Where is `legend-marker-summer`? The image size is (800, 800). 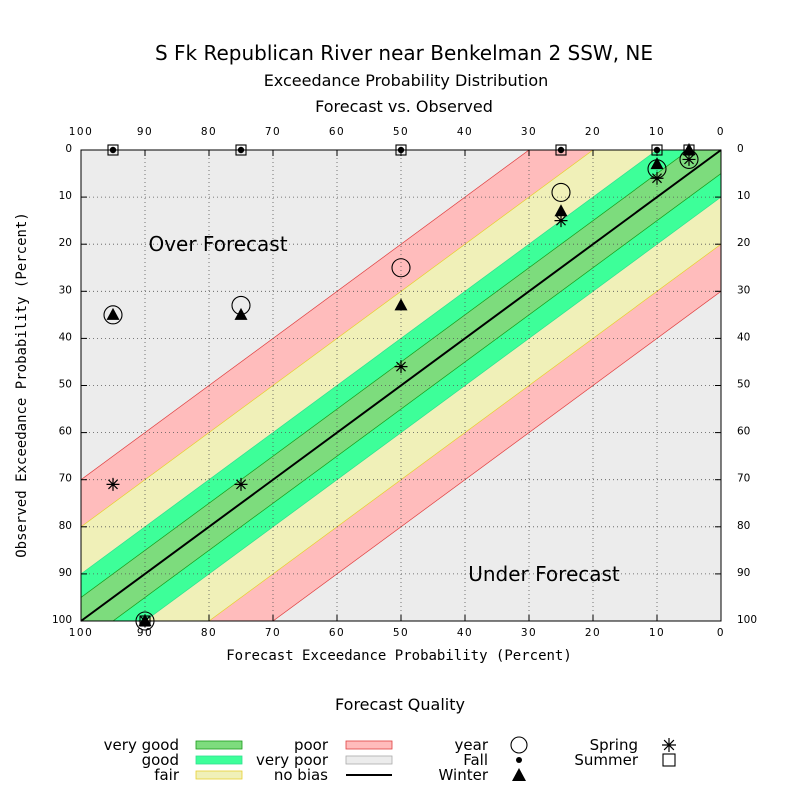 legend-marker-summer is located at coordinates (669, 760).